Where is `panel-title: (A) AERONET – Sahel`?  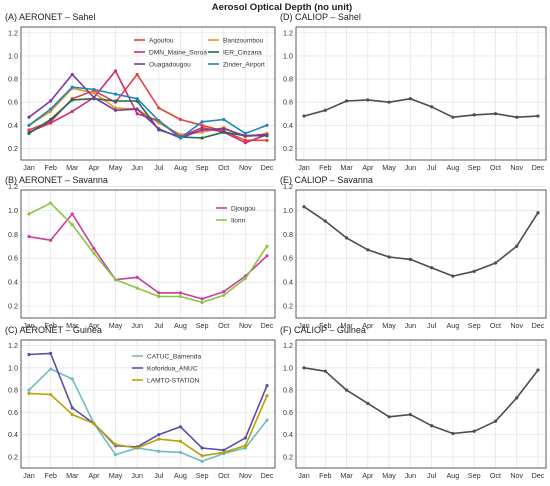 panel-title: (A) AERONET – Sahel is located at coordinates (50, 17).